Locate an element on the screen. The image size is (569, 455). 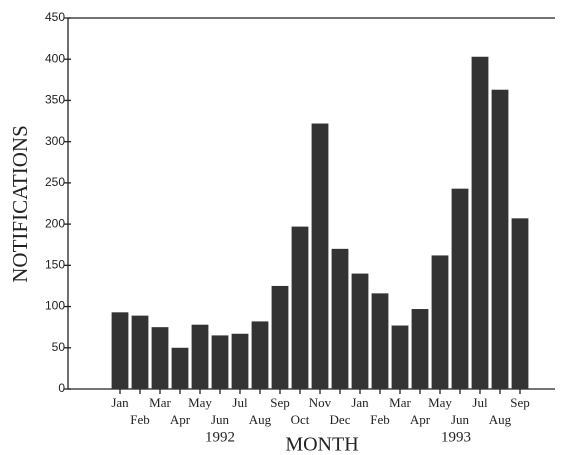
y-tick-label: 450 is located at coordinates (55, 17).